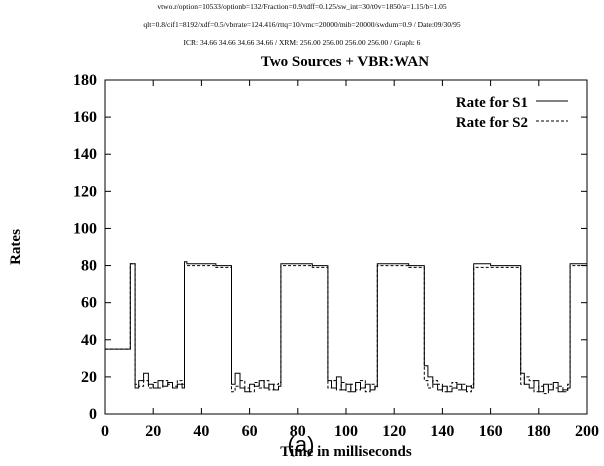 Image resolution: width=604 pixels, height=466 pixels. What do you see at coordinates (85, 228) in the screenshot?
I see `y-tick-label: 100` at bounding box center [85, 228].